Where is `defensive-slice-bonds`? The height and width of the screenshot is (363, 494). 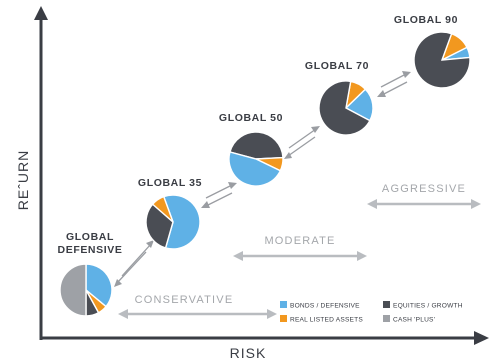 defensive-slice-bonds is located at coordinates (99, 285).